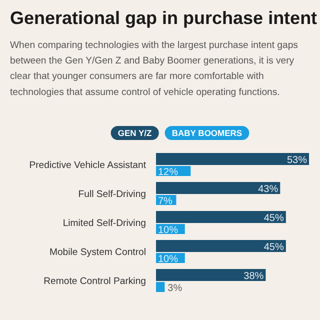 Image resolution: width=320 pixels, height=320 pixels. Describe the element at coordinates (95, 281) in the screenshot. I see `y-tick-label: Remote Control Parking` at that location.